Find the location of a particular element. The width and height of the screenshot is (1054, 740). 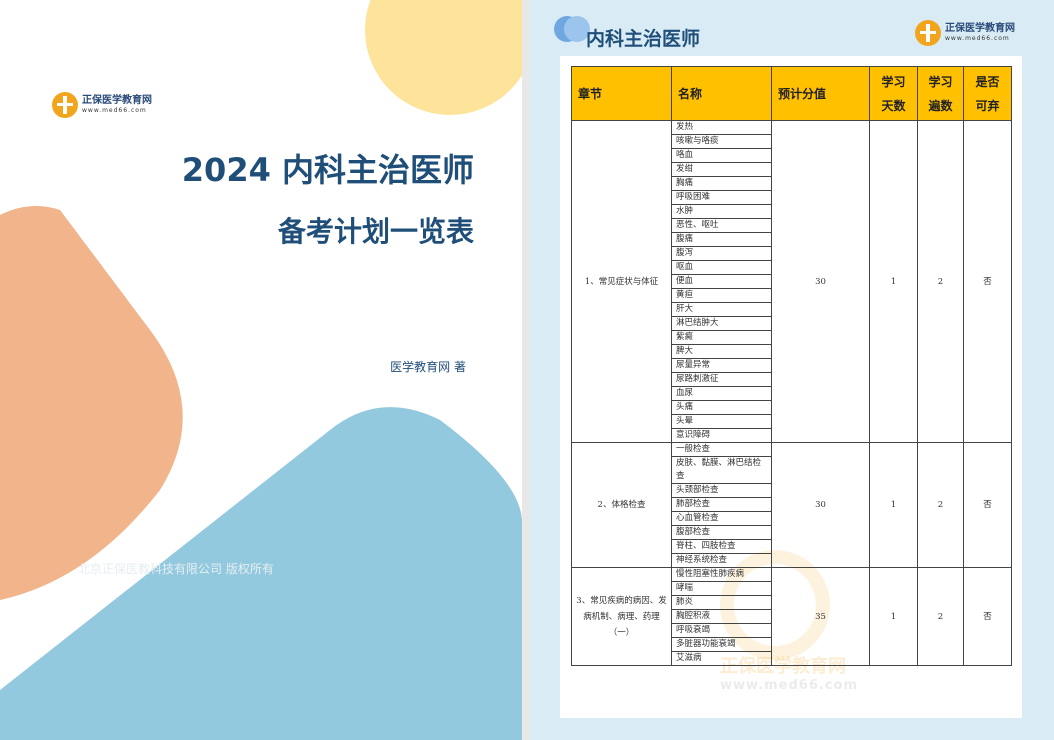

item-name-cell: 水肿 is located at coordinates (721, 211).